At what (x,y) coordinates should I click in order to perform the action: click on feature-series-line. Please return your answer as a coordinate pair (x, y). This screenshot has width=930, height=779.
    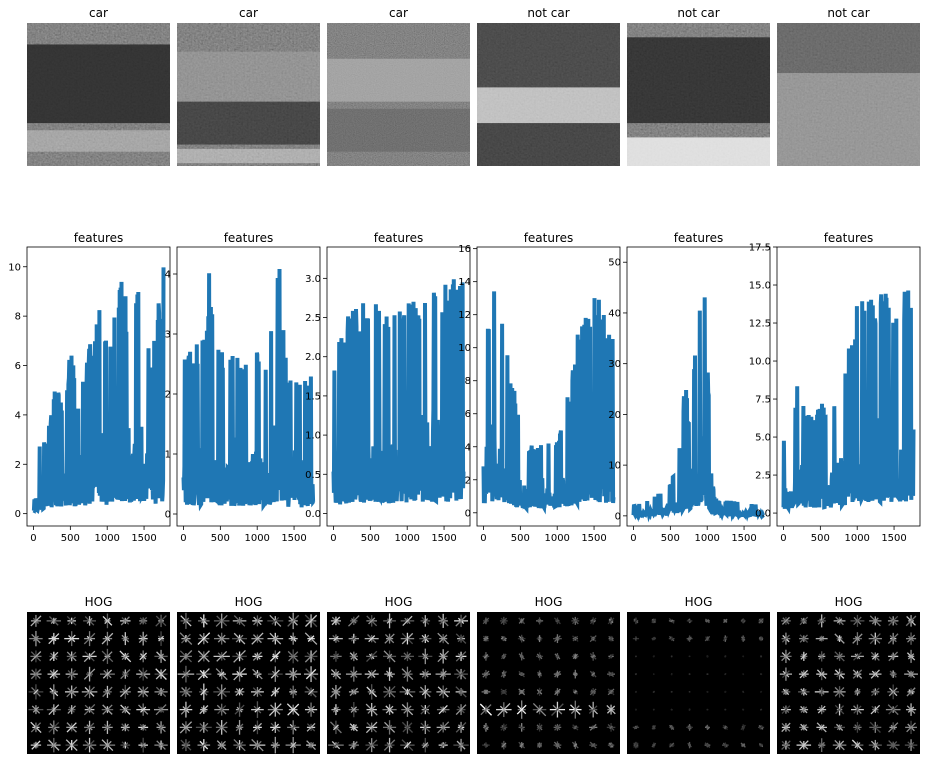
    Looking at the image, I should click on (98, 390).